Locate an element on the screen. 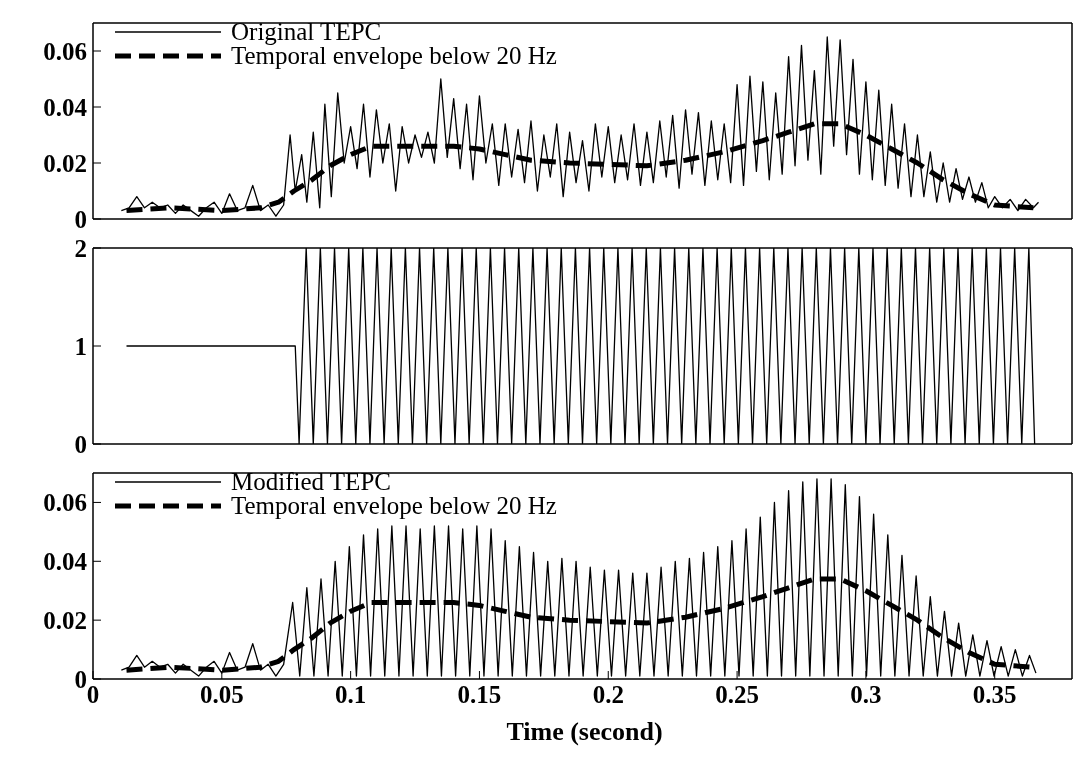 Image resolution: width=1084 pixels, height=761 pixels. x-tick-label: 0.1 is located at coordinates (351, 694).